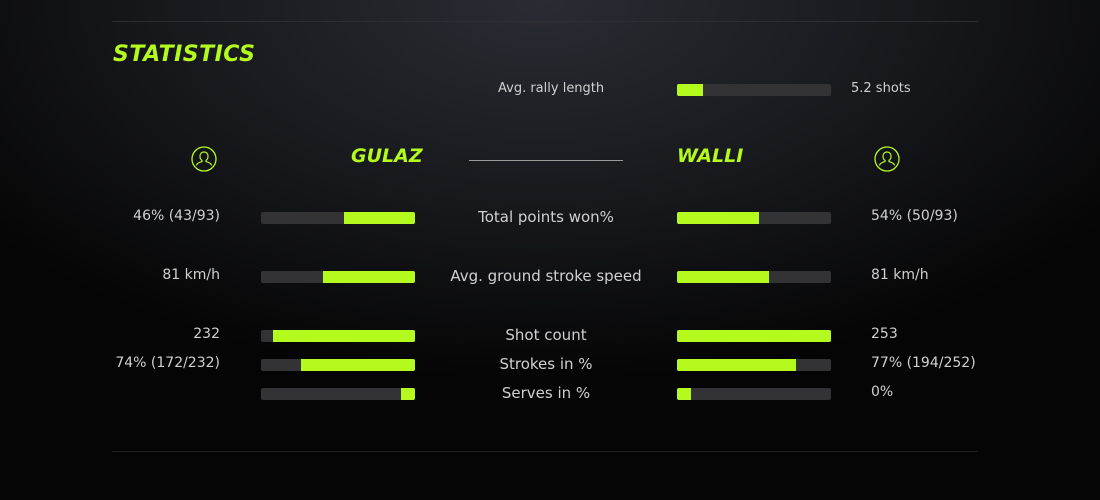 Image resolution: width=1100 pixels, height=500 pixels. What do you see at coordinates (900, 275) in the screenshot?
I see `right-value: 81 km/h` at bounding box center [900, 275].